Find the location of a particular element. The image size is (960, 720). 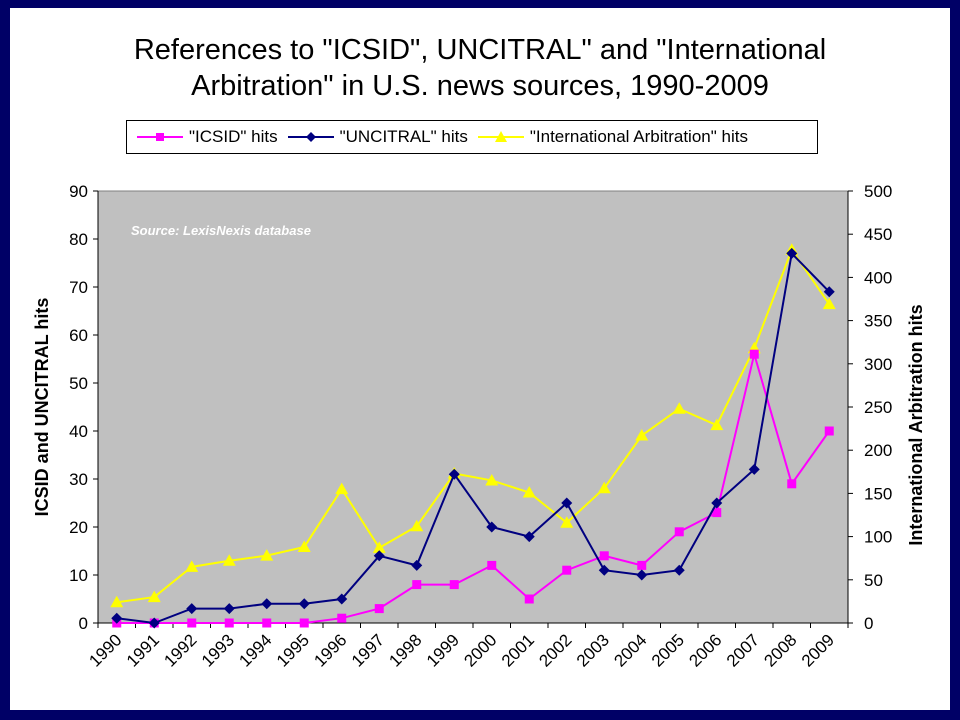

legend-swatch-uncitral is located at coordinates (310, 137).